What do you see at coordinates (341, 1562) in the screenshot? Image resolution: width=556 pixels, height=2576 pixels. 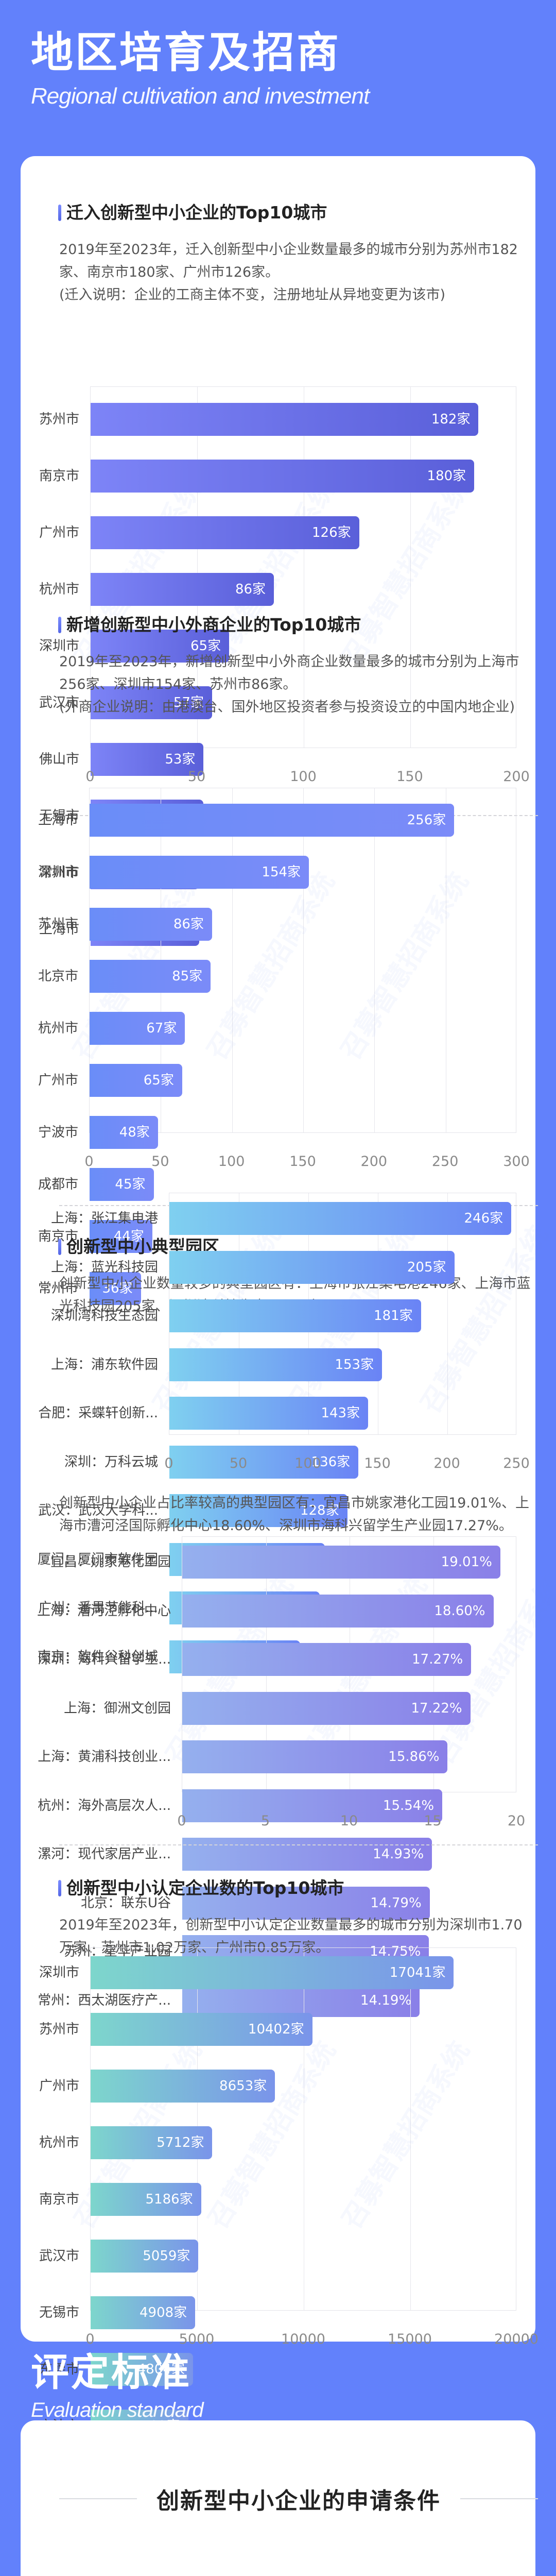 I see `bar: 19.01%` at bounding box center [341, 1562].